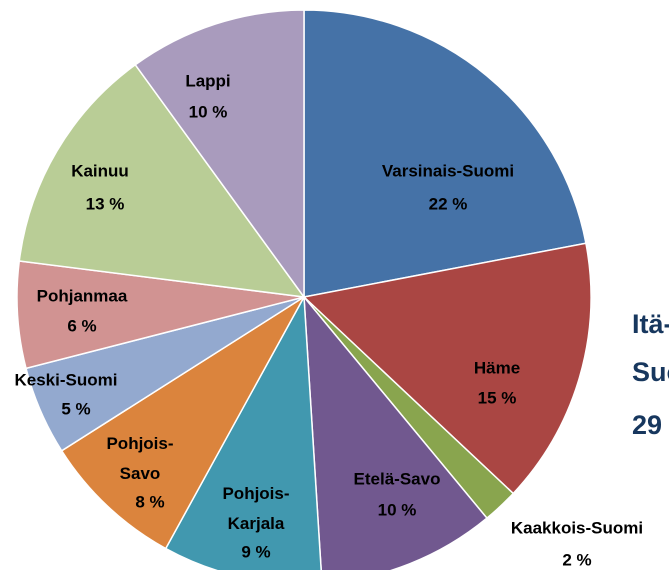 The height and width of the screenshot is (570, 669). What do you see at coordinates (577, 527) in the screenshot?
I see `slice-label: Kaakkois-Suomi` at bounding box center [577, 527].